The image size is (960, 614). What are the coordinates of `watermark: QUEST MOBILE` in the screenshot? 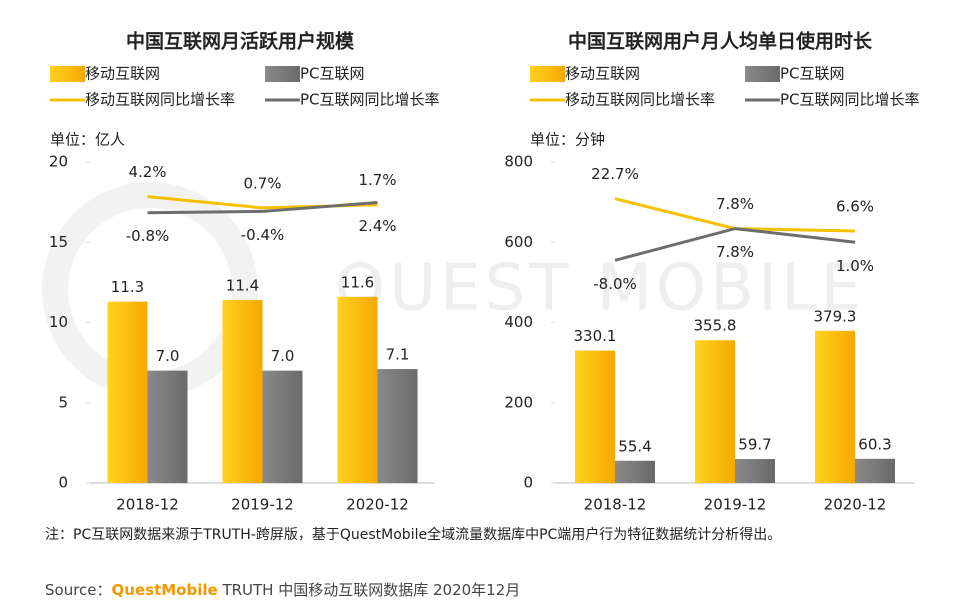 It's located at (600, 289).